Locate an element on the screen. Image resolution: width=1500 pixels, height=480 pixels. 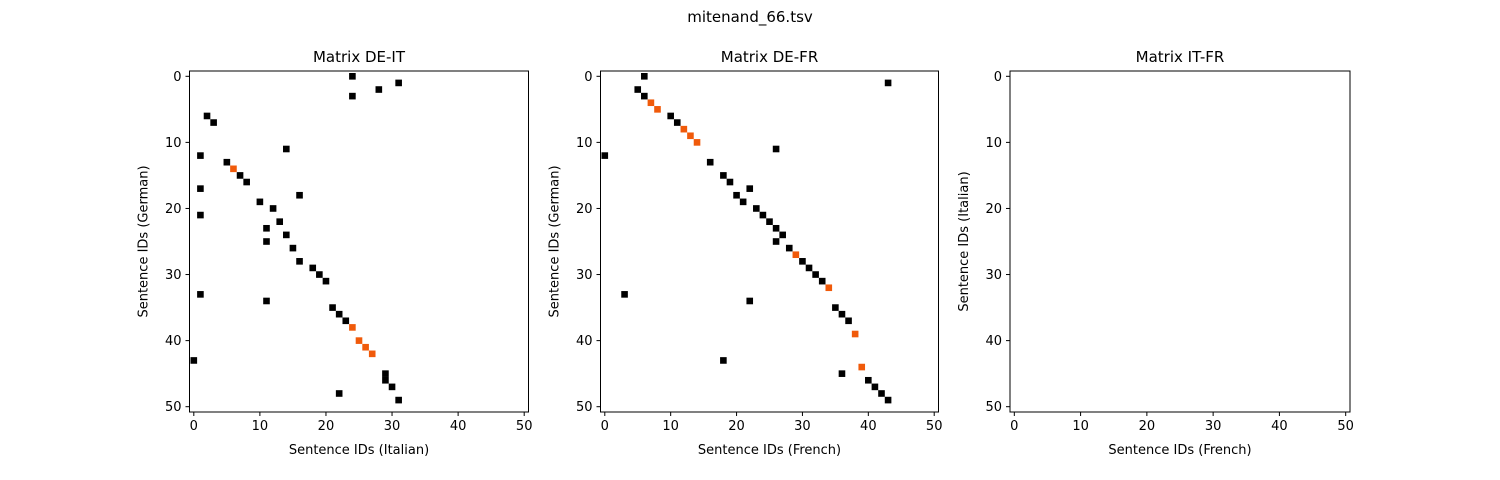
figure-suptitle: mitenand_66.tsv is located at coordinates (750, 17).